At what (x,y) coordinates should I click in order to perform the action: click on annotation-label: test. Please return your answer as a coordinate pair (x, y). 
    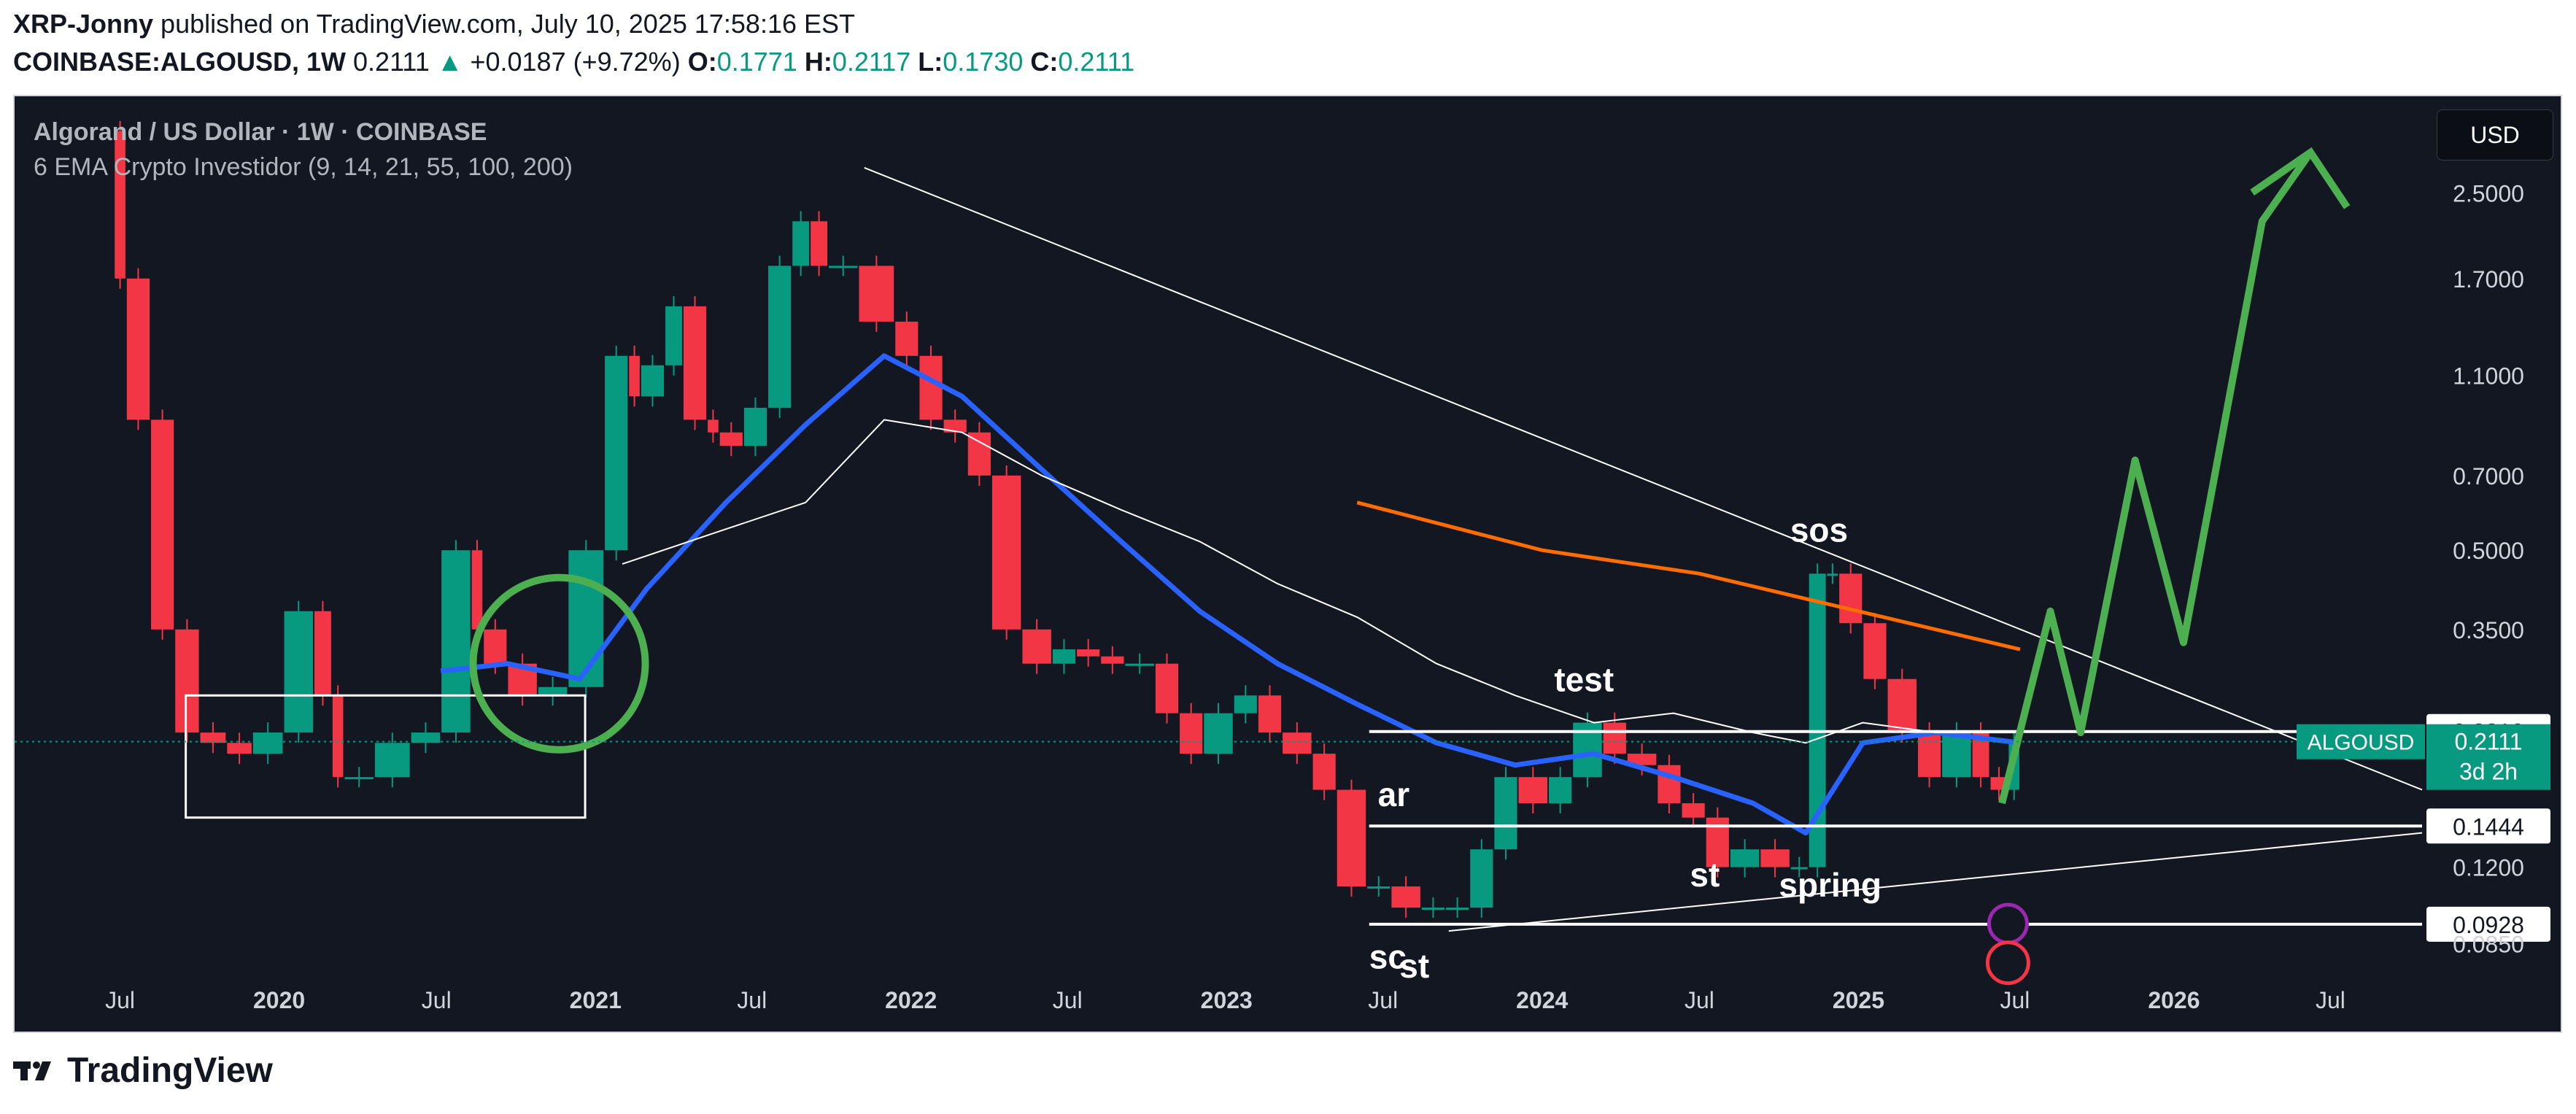
    Looking at the image, I should click on (1584, 679).